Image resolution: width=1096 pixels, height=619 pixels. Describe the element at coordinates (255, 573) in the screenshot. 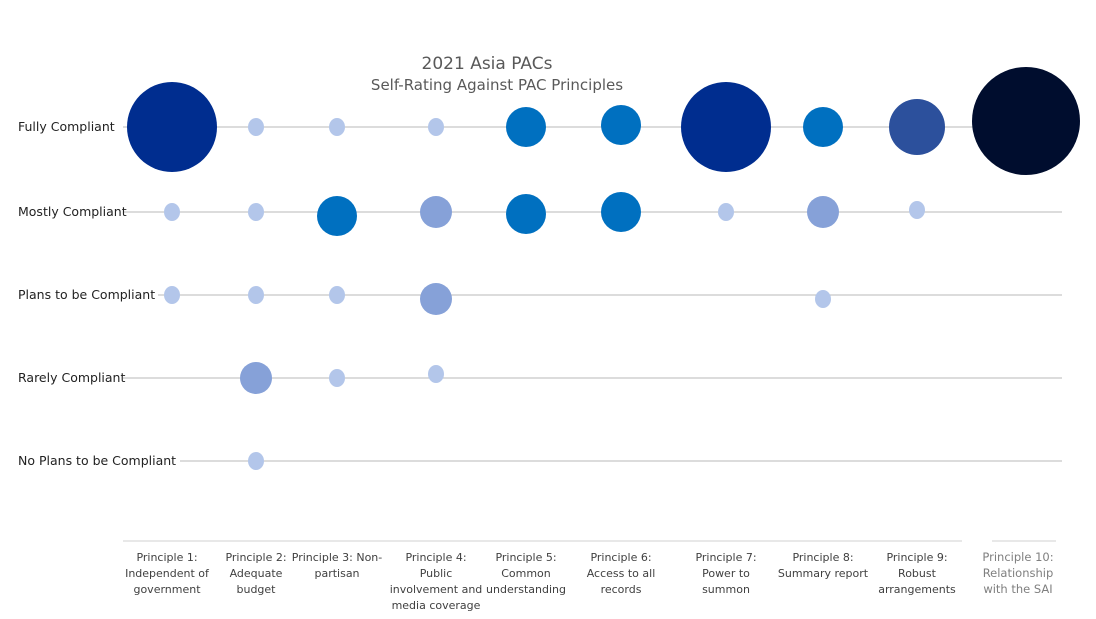

I see `column-label: Principle 2: Adequate budget` at that location.